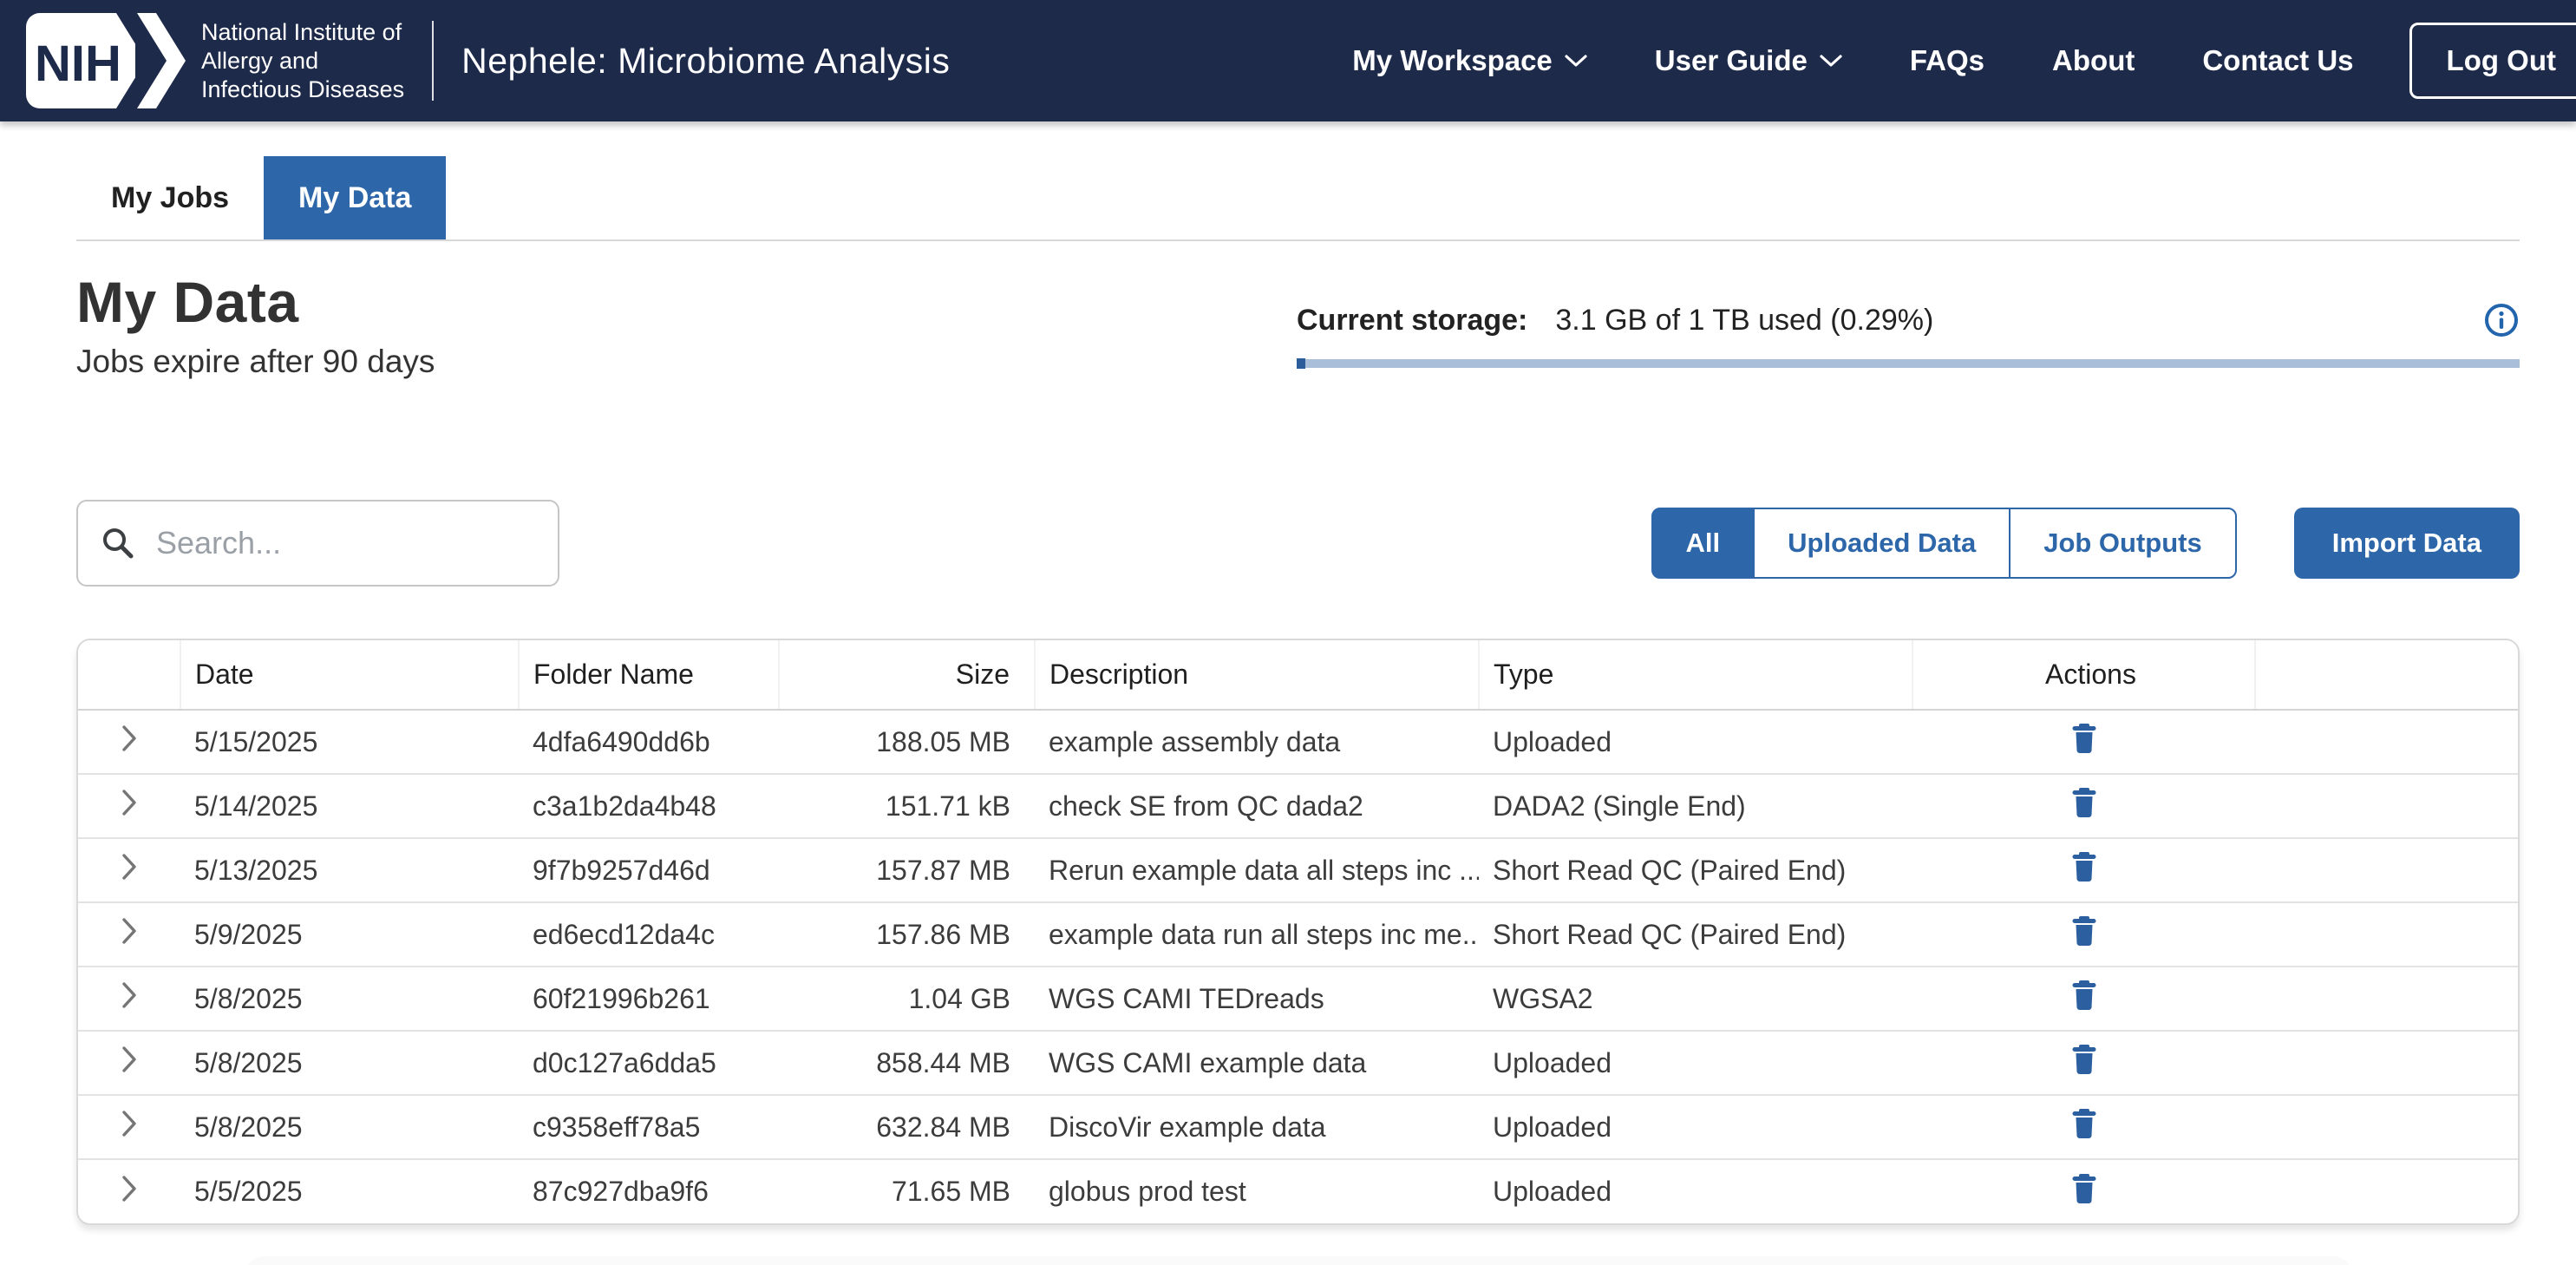 The image size is (2576, 1265). What do you see at coordinates (649, 1062) in the screenshot?
I see `row-folder-name: d0c127a6dda5` at bounding box center [649, 1062].